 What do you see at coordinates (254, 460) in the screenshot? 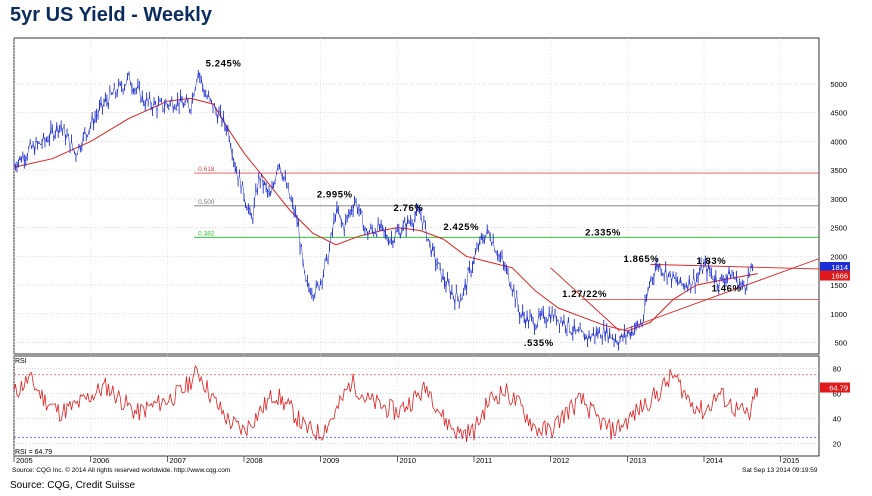
I see `x-tick-label: 2008` at bounding box center [254, 460].